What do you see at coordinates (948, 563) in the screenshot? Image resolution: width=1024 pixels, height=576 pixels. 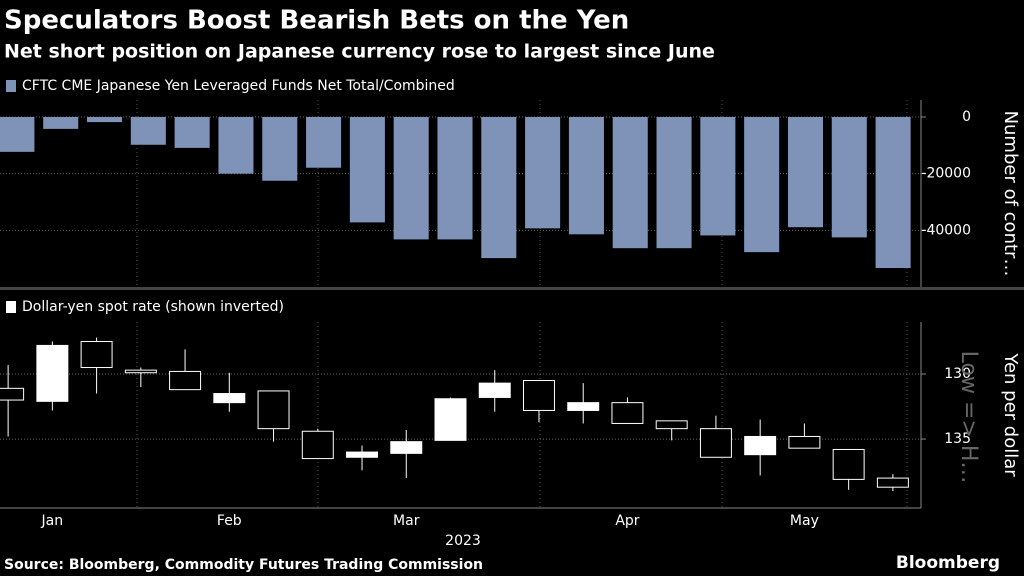 I see `brand: Bloomberg` at bounding box center [948, 563].